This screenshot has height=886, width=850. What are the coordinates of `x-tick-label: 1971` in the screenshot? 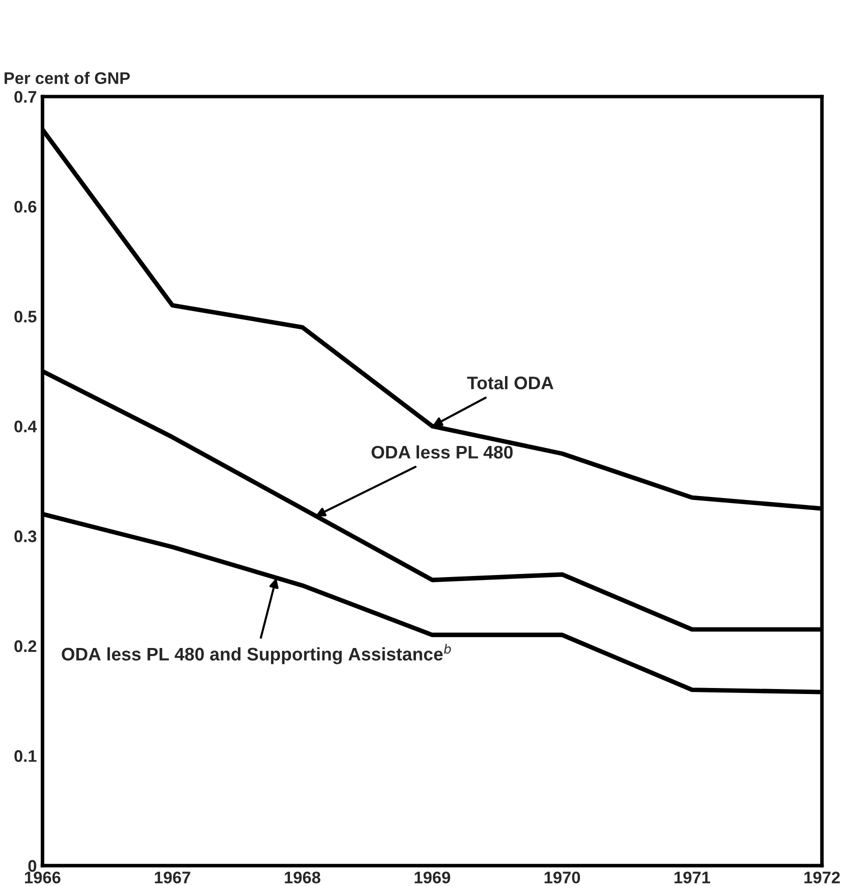 It's located at (692, 878).